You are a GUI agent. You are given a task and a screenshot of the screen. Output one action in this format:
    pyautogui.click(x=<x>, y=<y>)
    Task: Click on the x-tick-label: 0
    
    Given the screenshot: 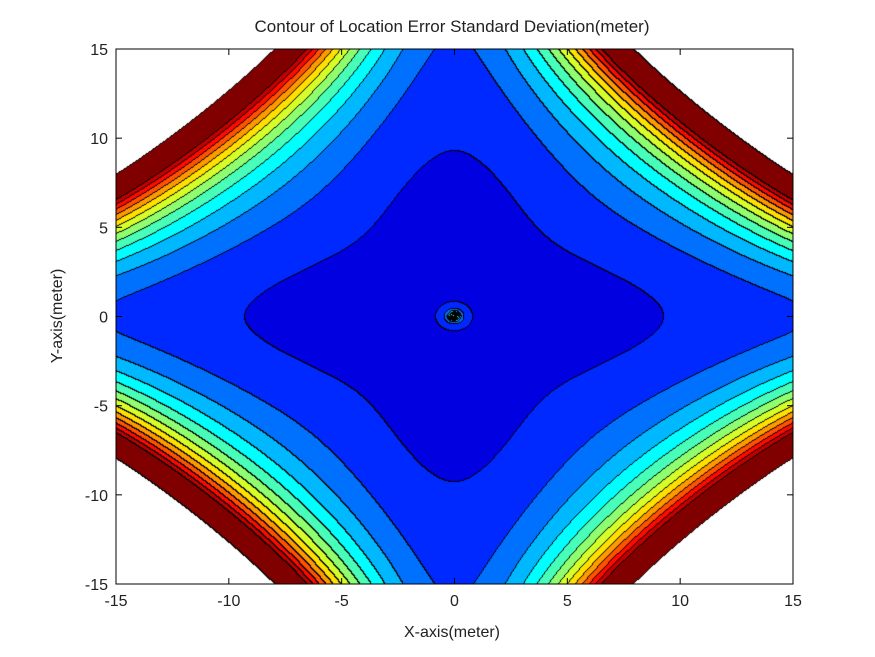 What is the action you would take?
    pyautogui.click(x=454, y=601)
    